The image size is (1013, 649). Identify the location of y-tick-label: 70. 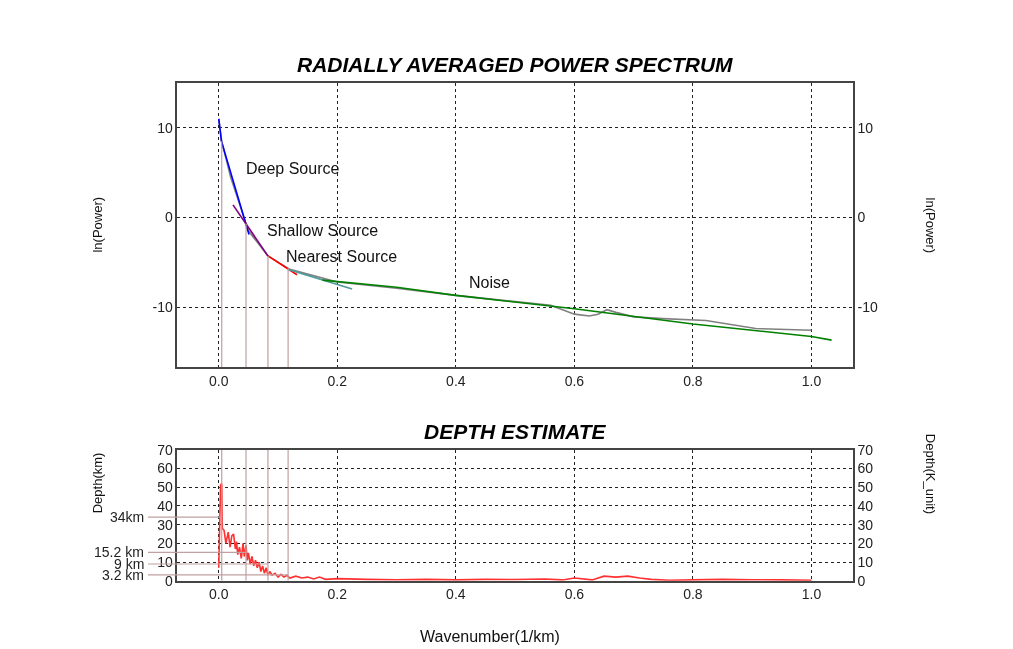
(165, 449).